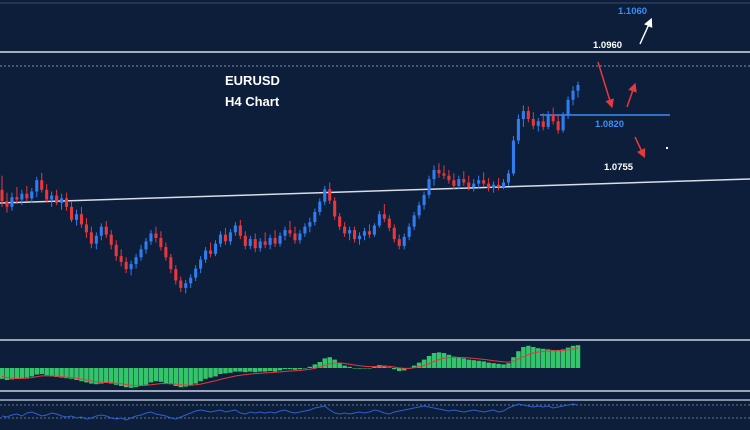  Describe the element at coordinates (252, 80) in the screenshot. I see `symbol-label: EURUSD` at that location.